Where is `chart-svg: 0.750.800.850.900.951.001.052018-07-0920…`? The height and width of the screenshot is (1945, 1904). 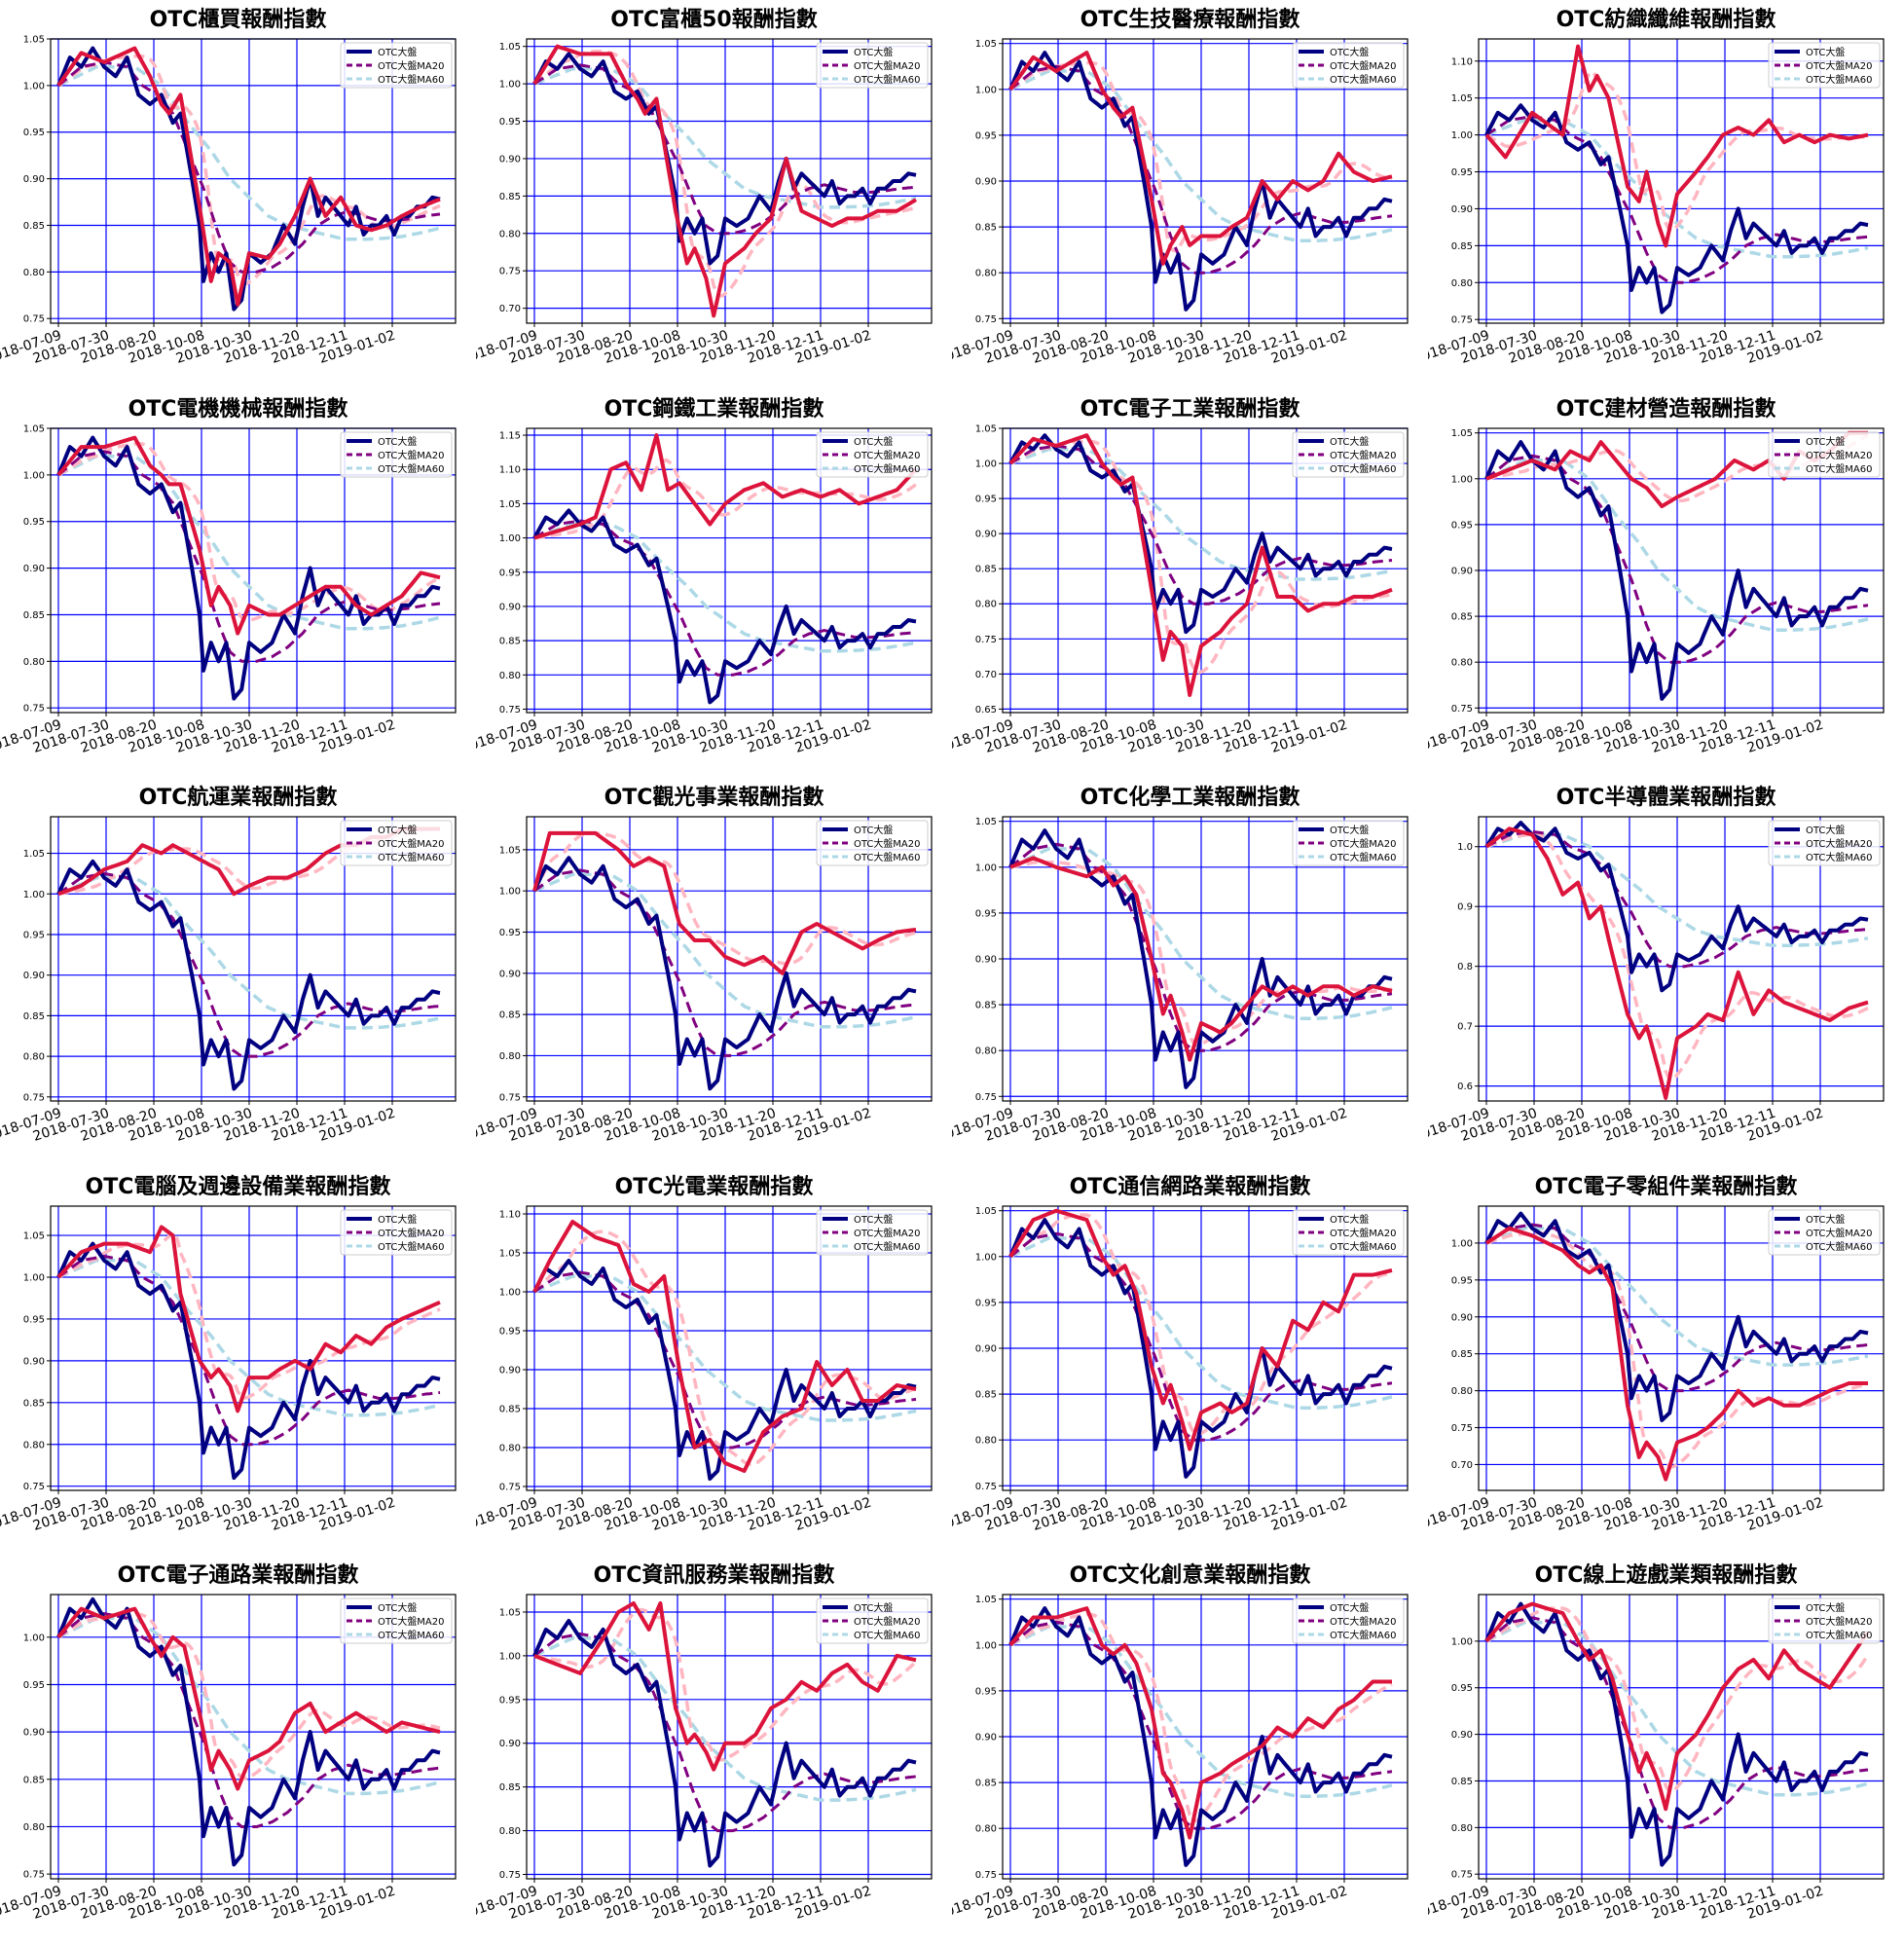
chart-svg: 0.750.800.850.900.951.001.052018-07-0920… is located at coordinates (1180, 202).